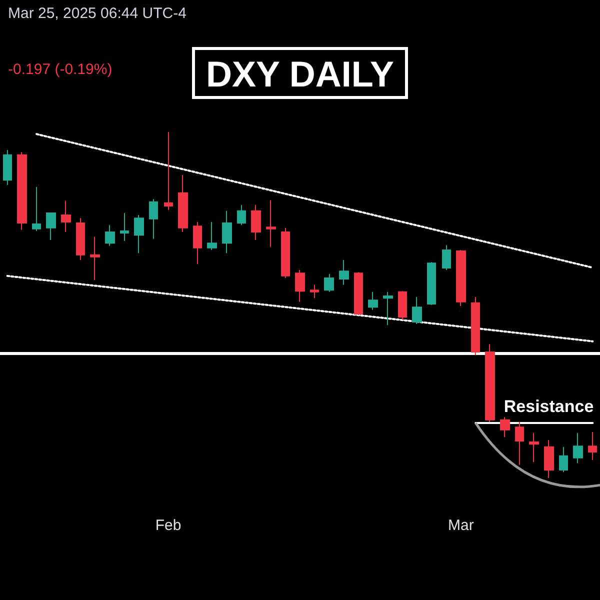  Describe the element at coordinates (461, 525) in the screenshot. I see `x-tick-label: Mar` at that location.